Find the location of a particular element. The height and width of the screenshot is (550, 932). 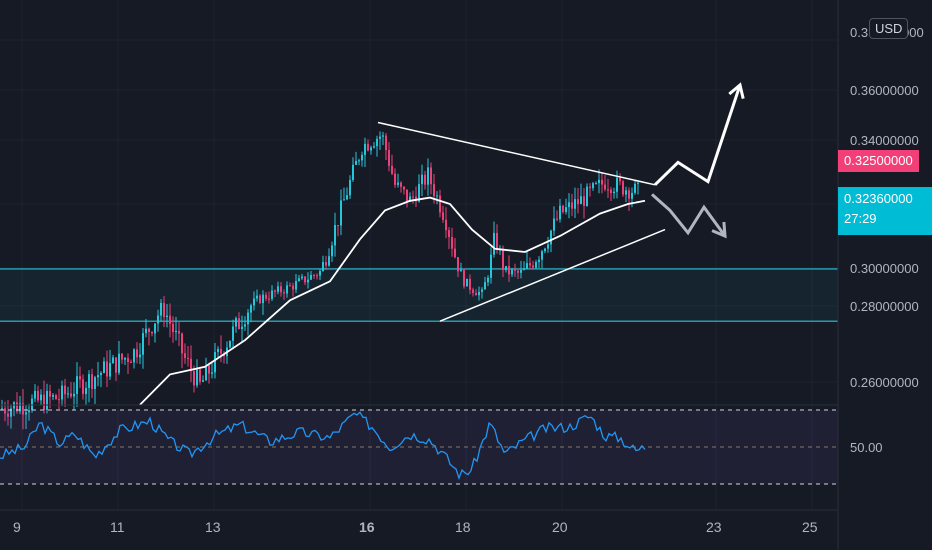

rsi-line is located at coordinates (323, 446).